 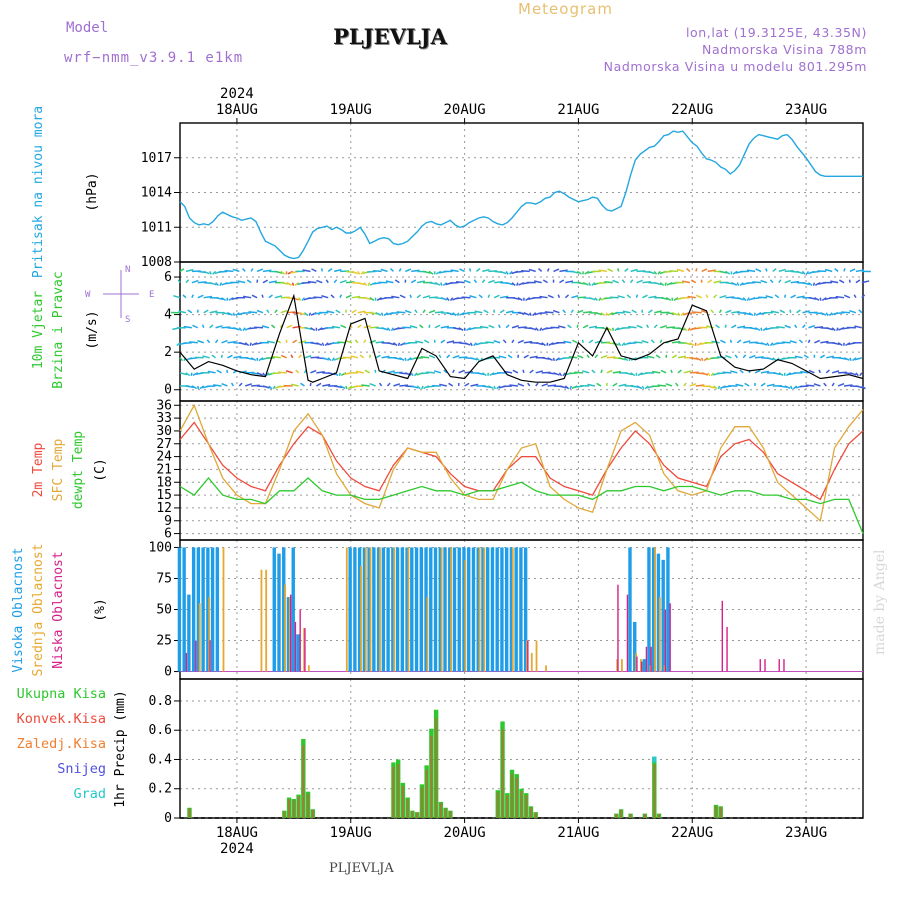 What do you see at coordinates (61, 719) in the screenshot?
I see `precip-legend-1: Konvek.Kisa` at bounding box center [61, 719].